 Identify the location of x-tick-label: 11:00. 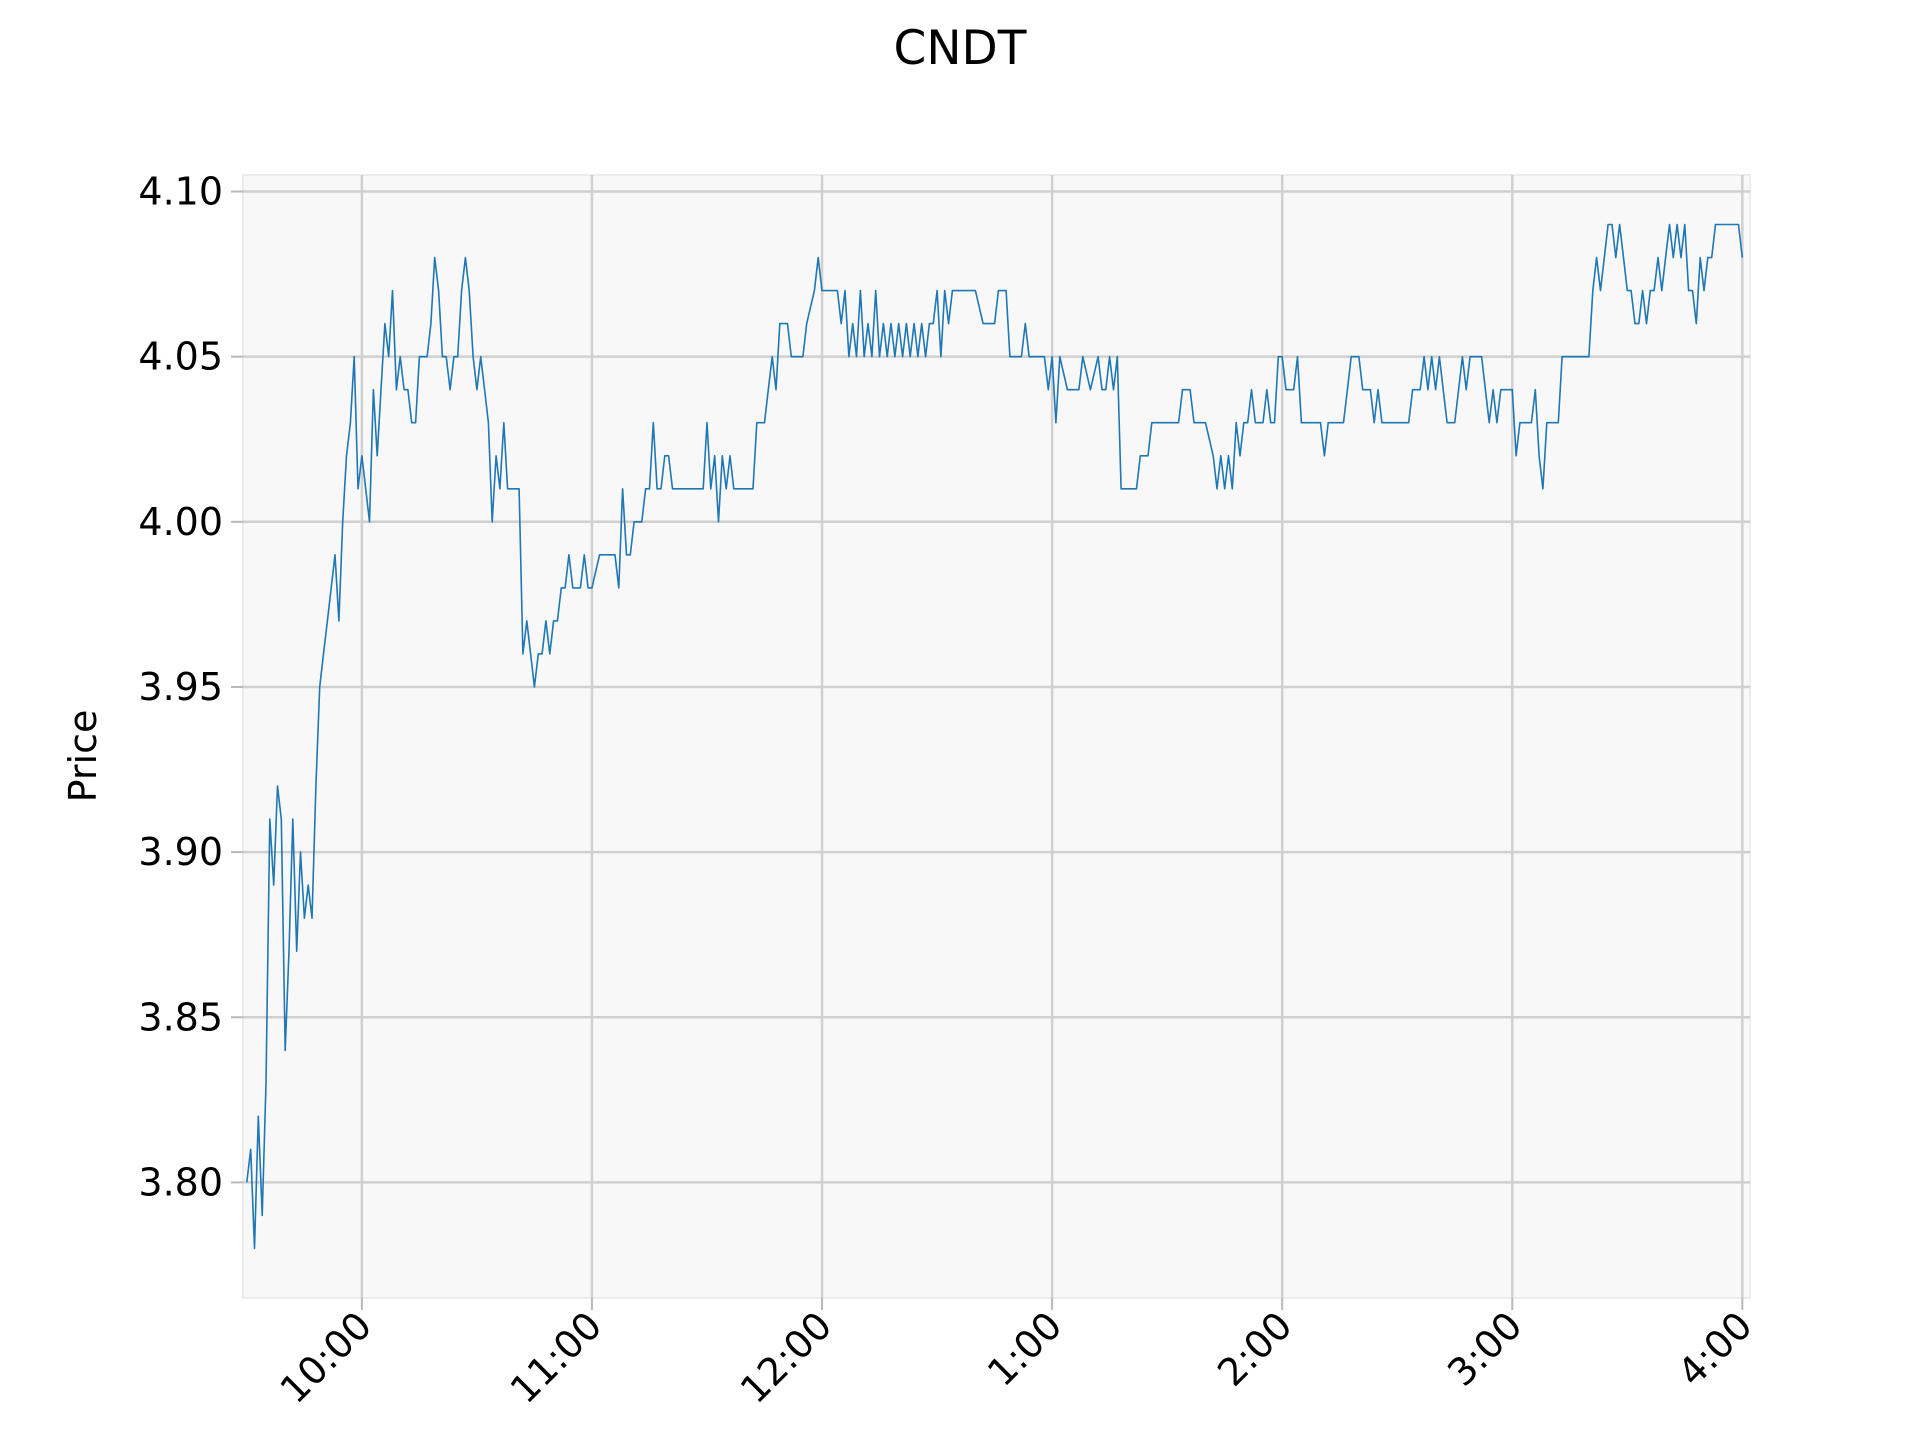
(556, 1357).